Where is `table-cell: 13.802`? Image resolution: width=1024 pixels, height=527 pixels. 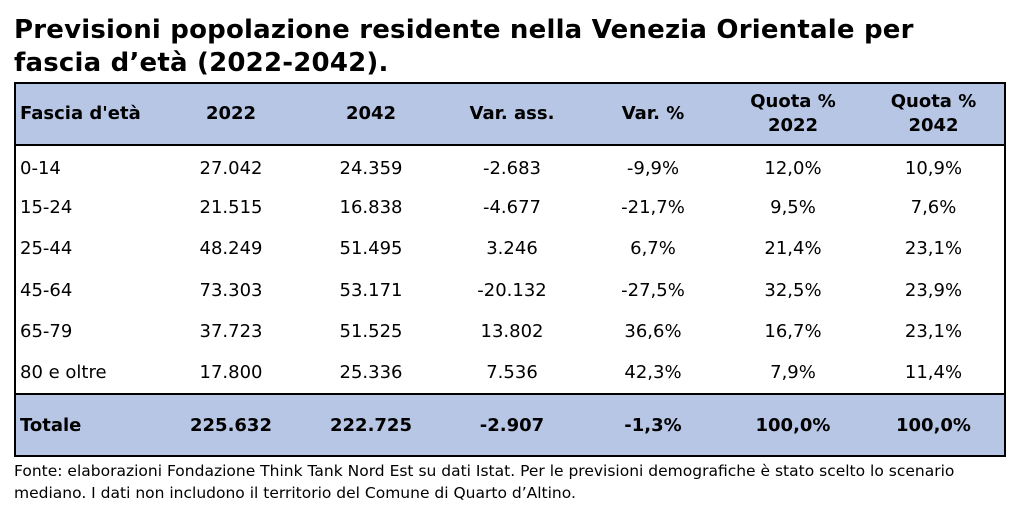 table-cell: 13.802 is located at coordinates (512, 332).